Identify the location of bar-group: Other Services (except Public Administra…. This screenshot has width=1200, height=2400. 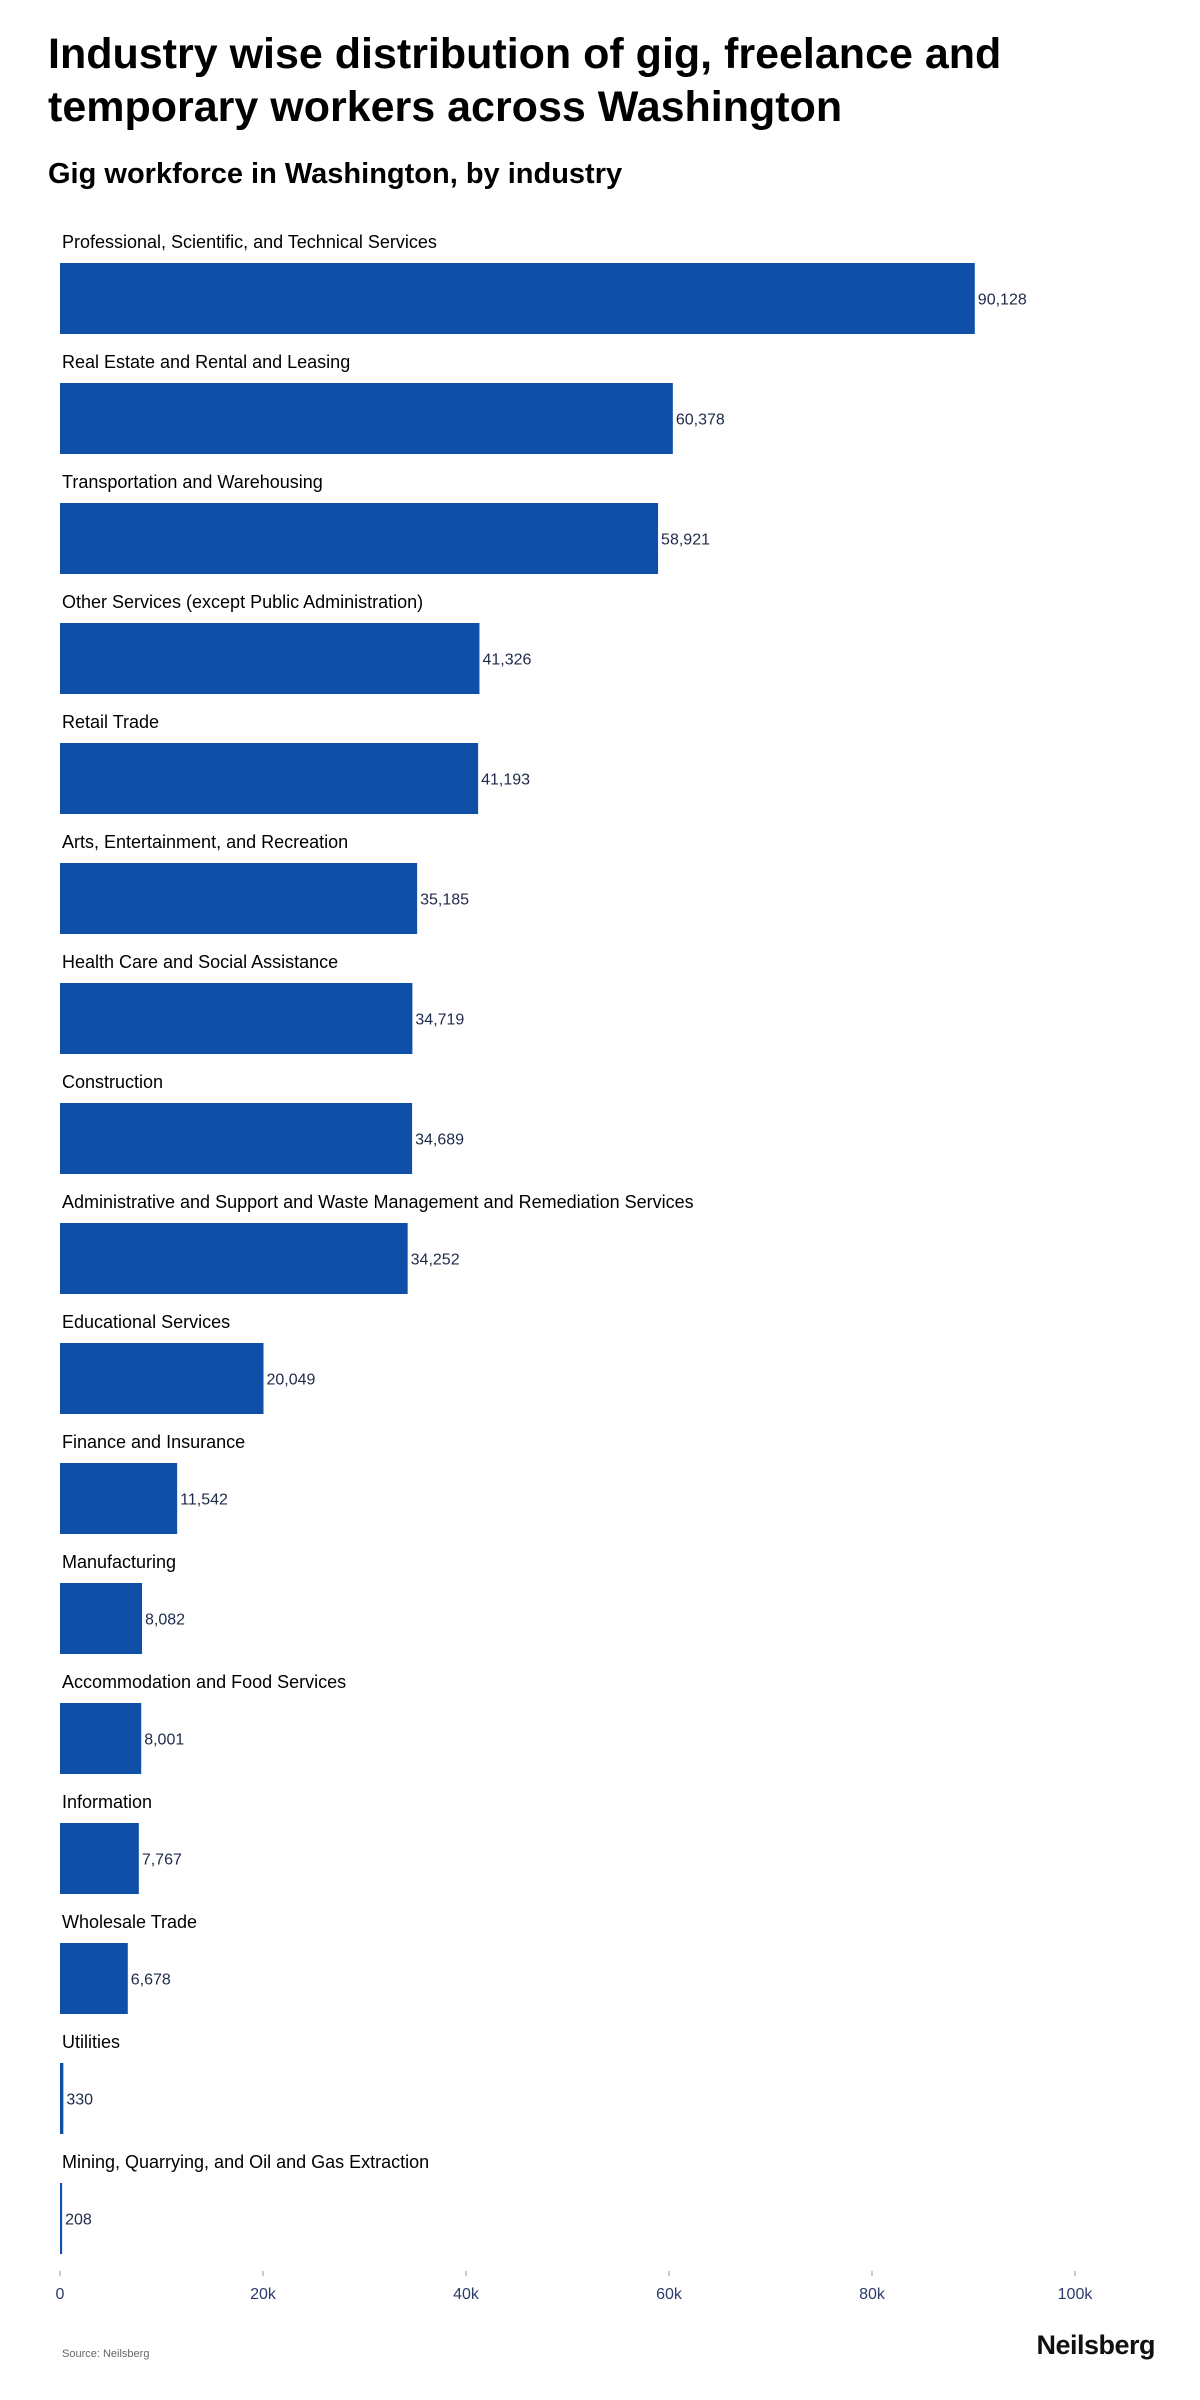
(295, 643).